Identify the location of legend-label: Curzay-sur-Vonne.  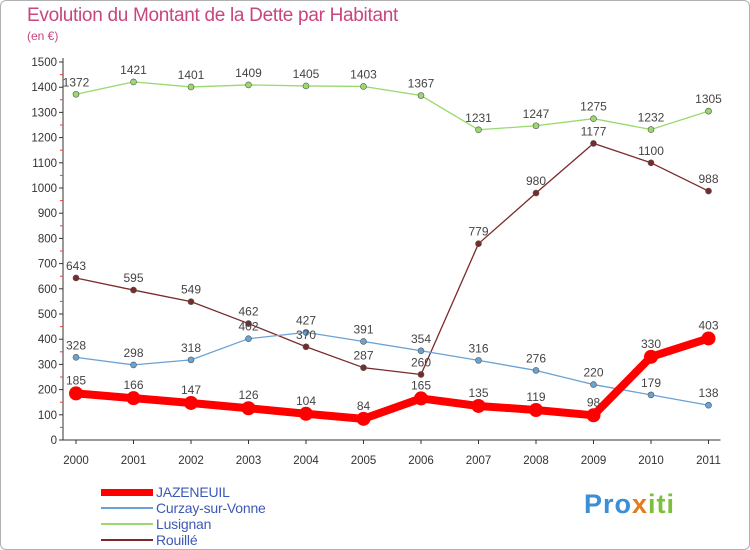
(211, 508).